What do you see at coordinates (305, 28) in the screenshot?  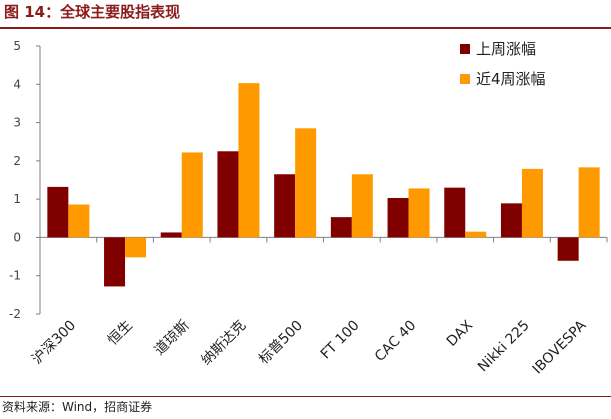 I see `title-divider` at bounding box center [305, 28].